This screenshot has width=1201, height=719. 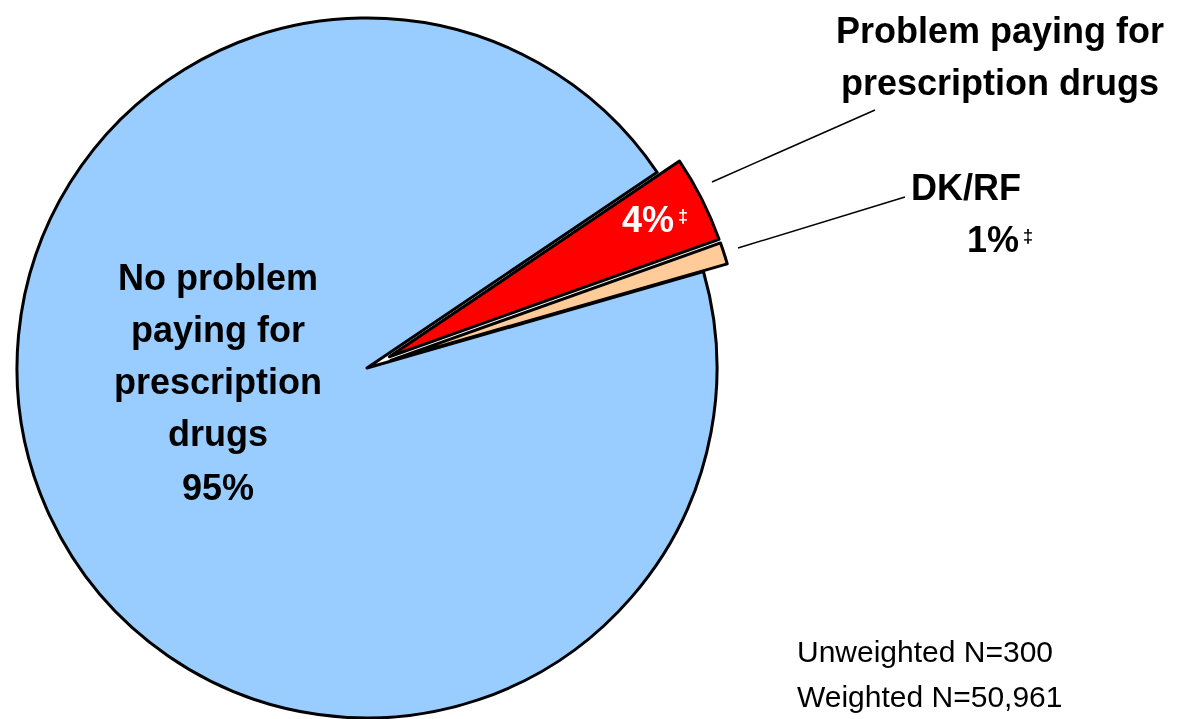 What do you see at coordinates (218, 487) in the screenshot?
I see `data-label: 95%` at bounding box center [218, 487].